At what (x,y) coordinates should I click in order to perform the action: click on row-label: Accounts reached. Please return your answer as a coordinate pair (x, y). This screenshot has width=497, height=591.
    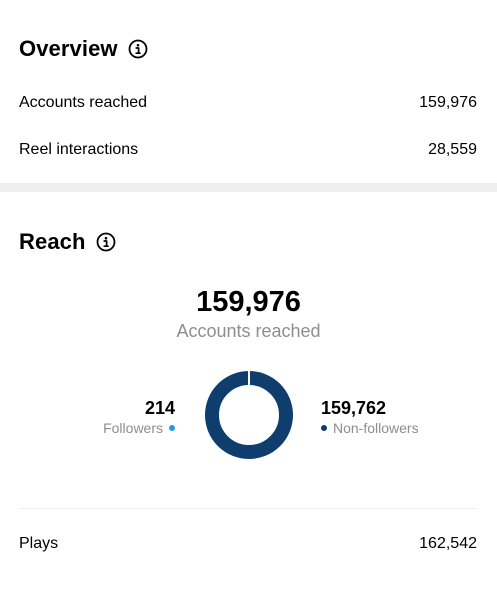
    Looking at the image, I should click on (83, 102).